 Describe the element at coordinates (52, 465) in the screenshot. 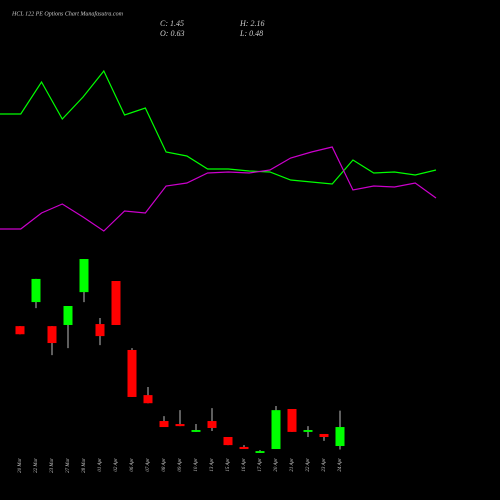

I see `x-tick-label: 23 Mar` at that location.